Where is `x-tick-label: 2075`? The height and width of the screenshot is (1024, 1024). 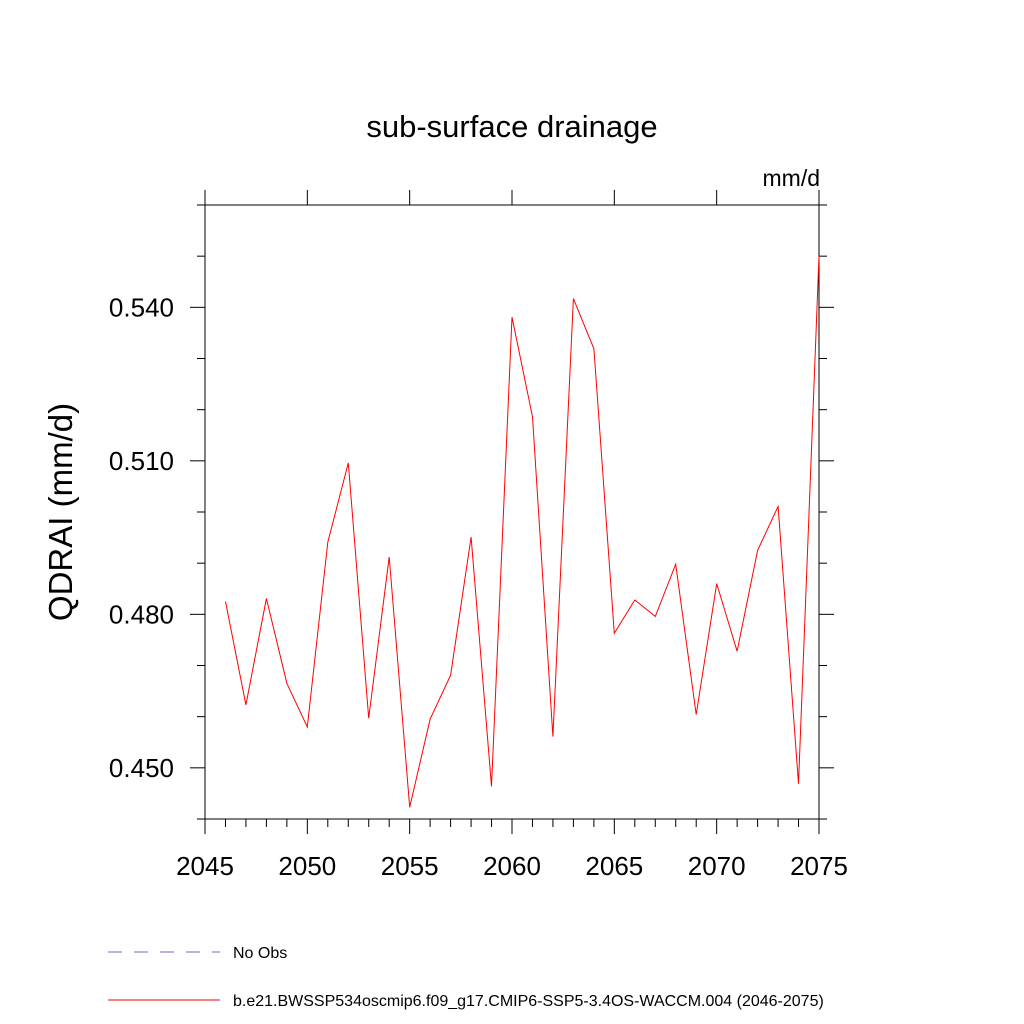 x-tick-label: 2075 is located at coordinates (819, 866).